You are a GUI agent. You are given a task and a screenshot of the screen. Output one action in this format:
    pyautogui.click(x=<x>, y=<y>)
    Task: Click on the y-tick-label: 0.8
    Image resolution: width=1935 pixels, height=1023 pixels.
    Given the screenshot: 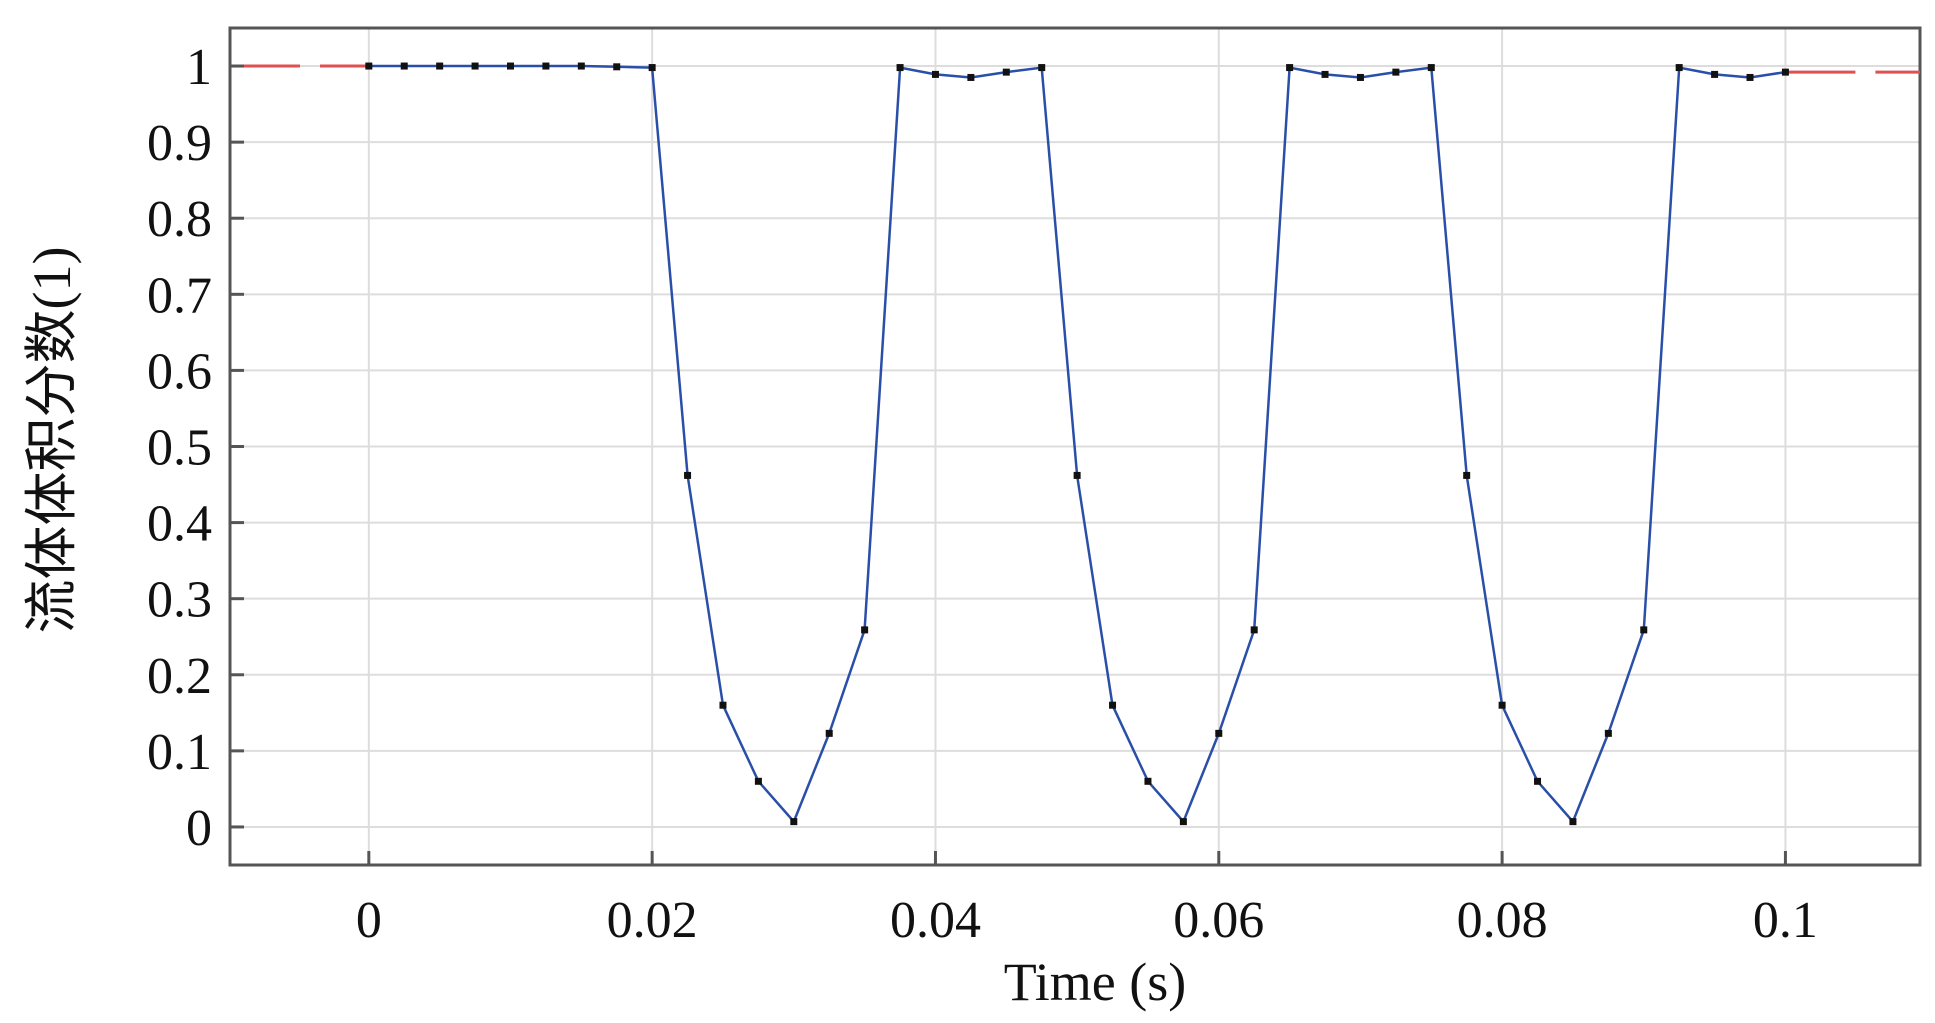 What is the action you would take?
    pyautogui.click(x=179, y=219)
    